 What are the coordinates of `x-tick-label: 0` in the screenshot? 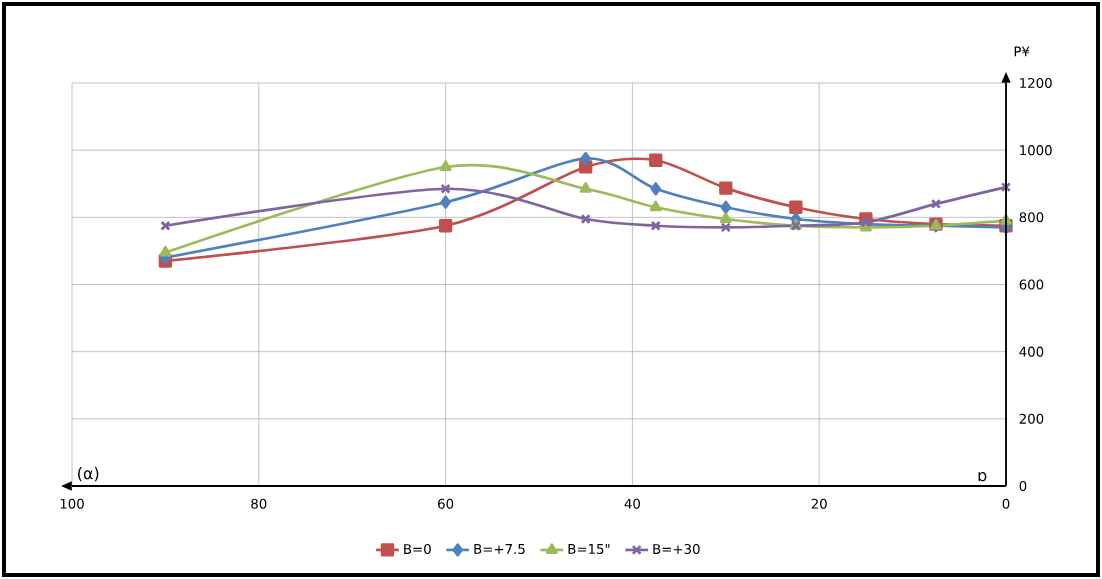 It's located at (1006, 503).